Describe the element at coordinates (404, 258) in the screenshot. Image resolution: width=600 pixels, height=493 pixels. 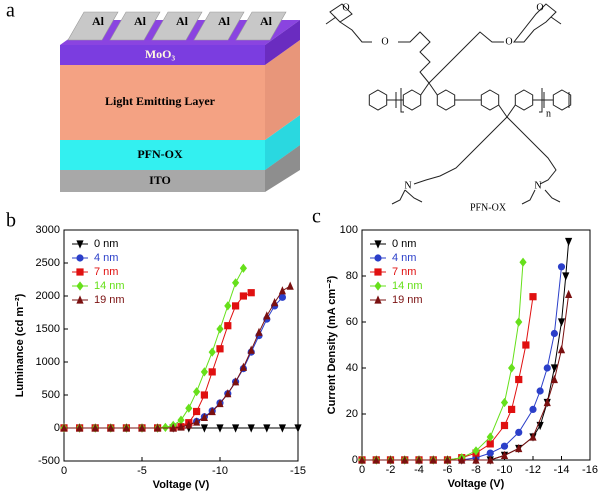
I see `legend-label: 4 nm` at that location.